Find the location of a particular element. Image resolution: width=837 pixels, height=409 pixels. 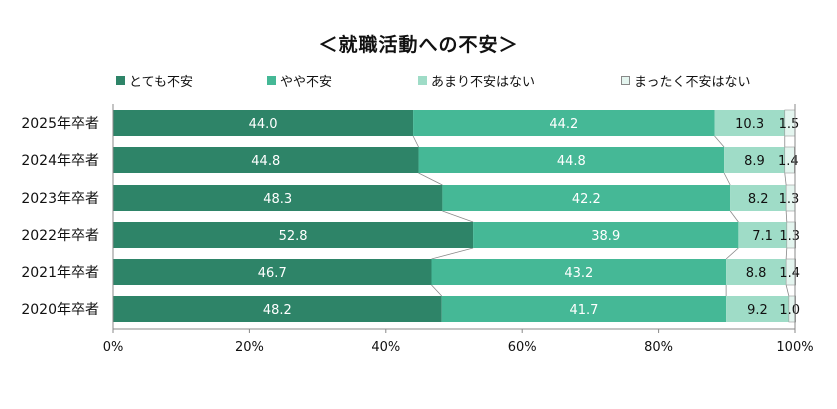

legend-swatch-somewhat-anxious is located at coordinates (271, 80).